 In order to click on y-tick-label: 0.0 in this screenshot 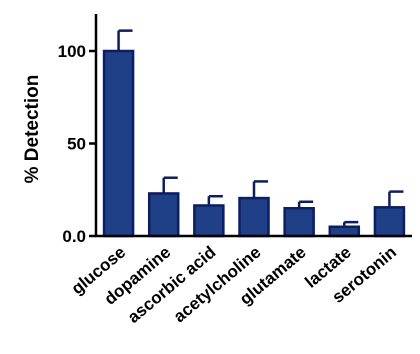, I will do `click(74, 236)`.